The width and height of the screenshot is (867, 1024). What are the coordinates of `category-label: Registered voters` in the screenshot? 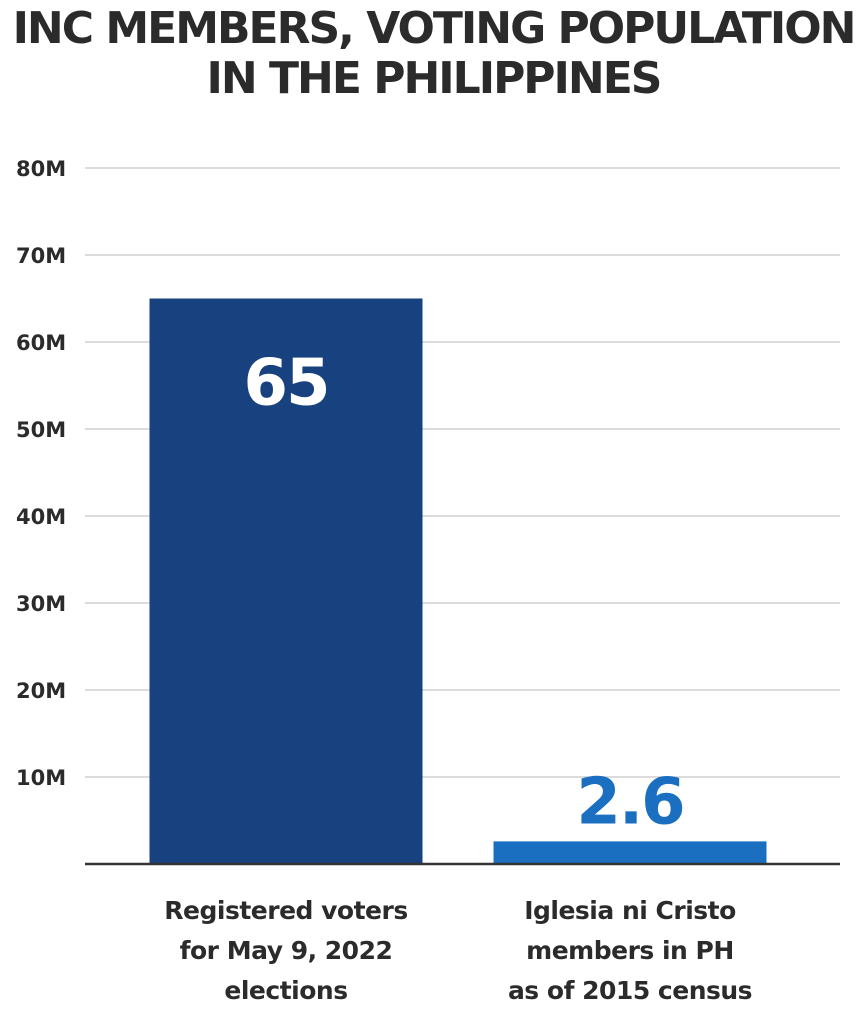 It's located at (285, 910).